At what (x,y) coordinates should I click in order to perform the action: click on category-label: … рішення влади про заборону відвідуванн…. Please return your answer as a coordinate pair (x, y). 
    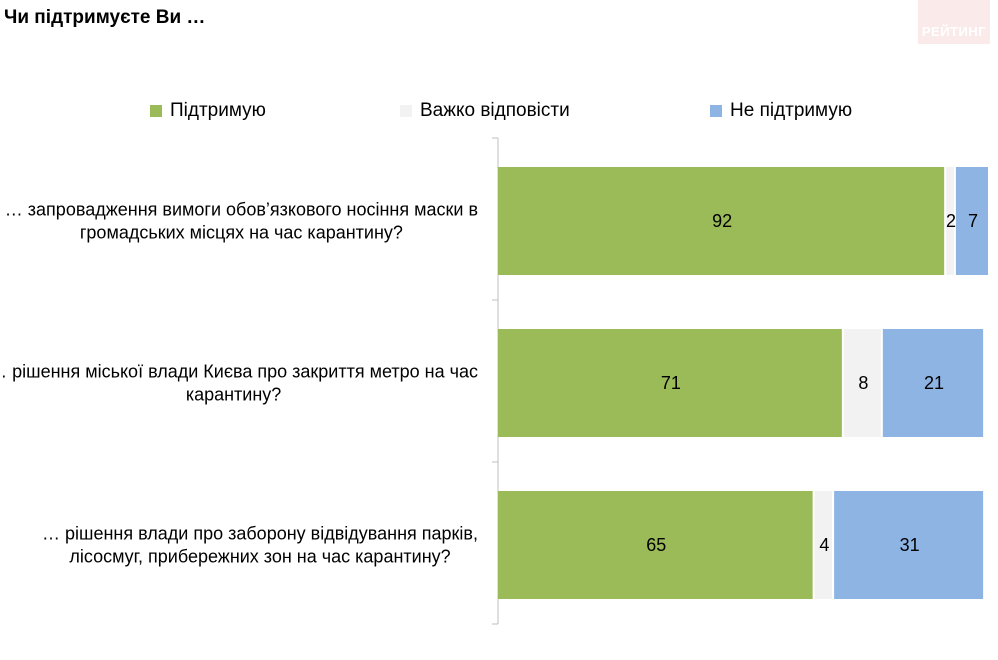
    Looking at the image, I should click on (260, 534).